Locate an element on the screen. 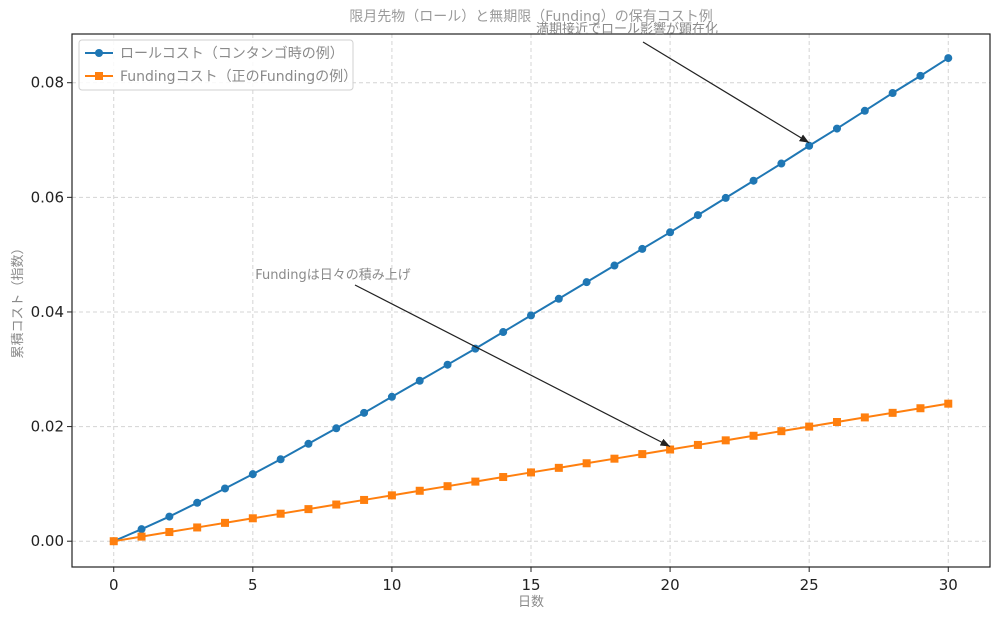 The image size is (1000, 619). annotation-text: Fundingは日々の積み上げ is located at coordinates (333, 275).